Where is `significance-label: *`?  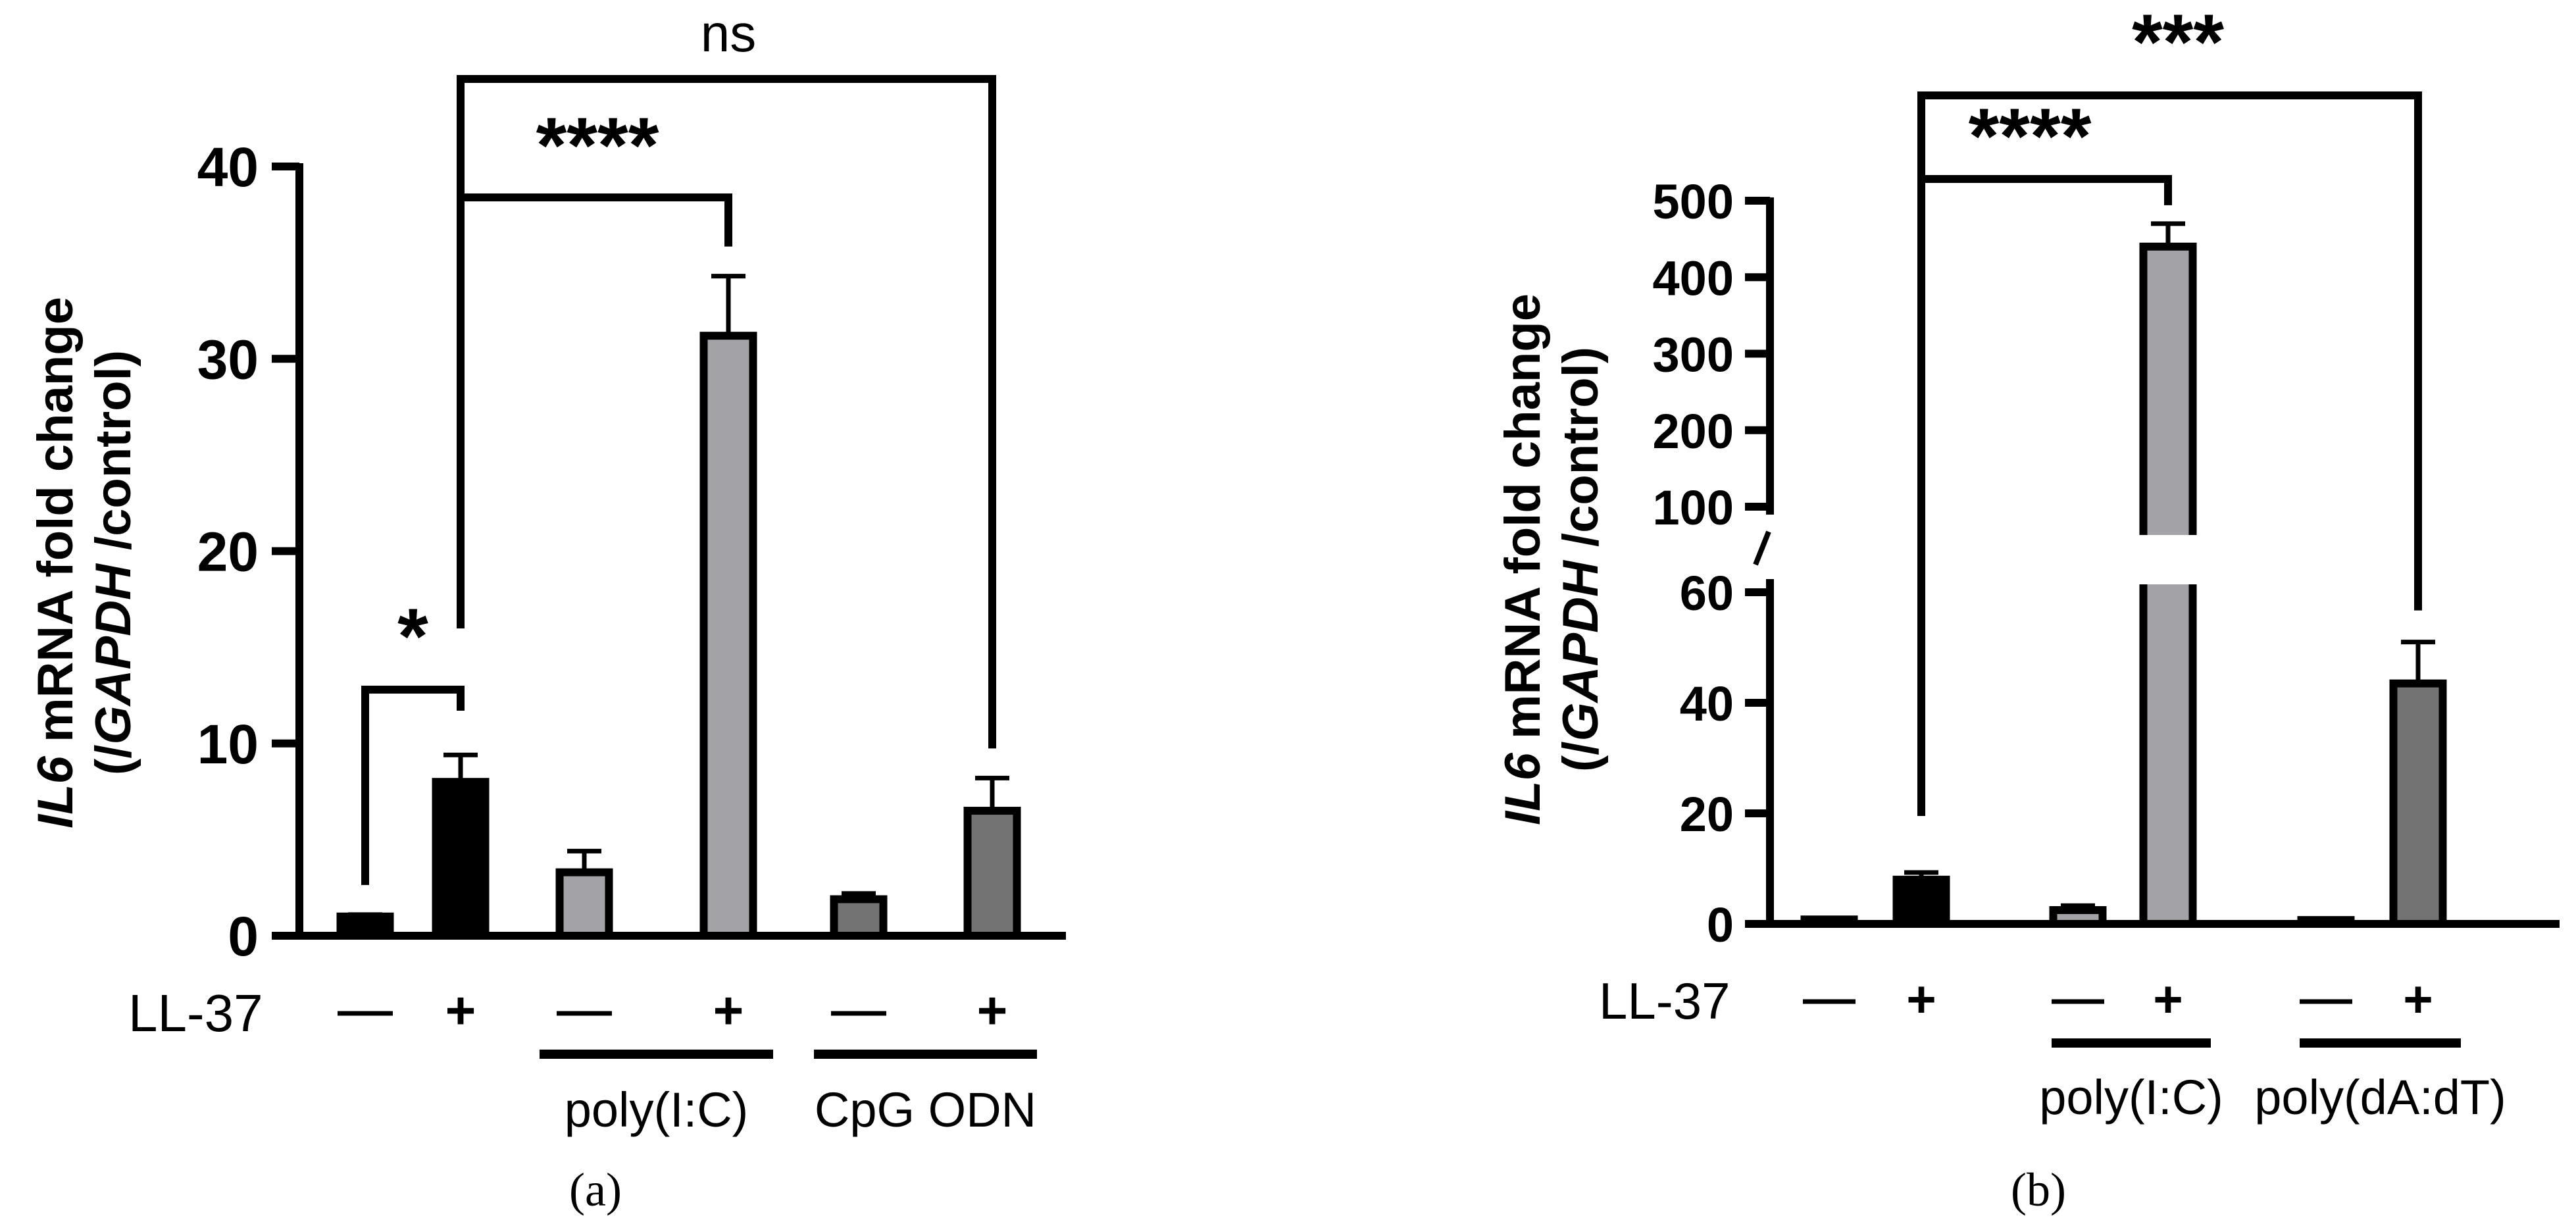 significance-label: * is located at coordinates (413, 636).